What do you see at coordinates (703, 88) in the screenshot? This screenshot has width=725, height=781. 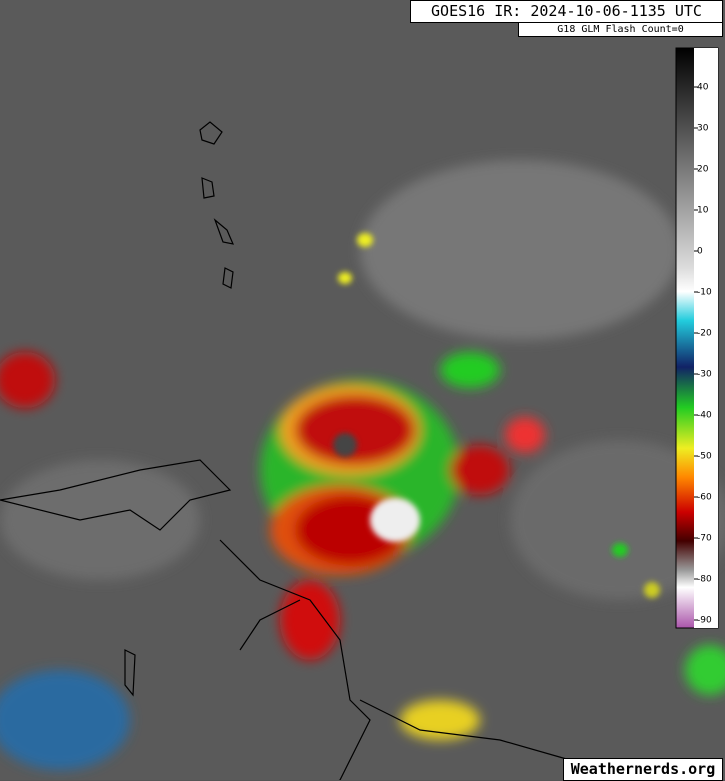 I see `tick-label: 40` at bounding box center [703, 88].